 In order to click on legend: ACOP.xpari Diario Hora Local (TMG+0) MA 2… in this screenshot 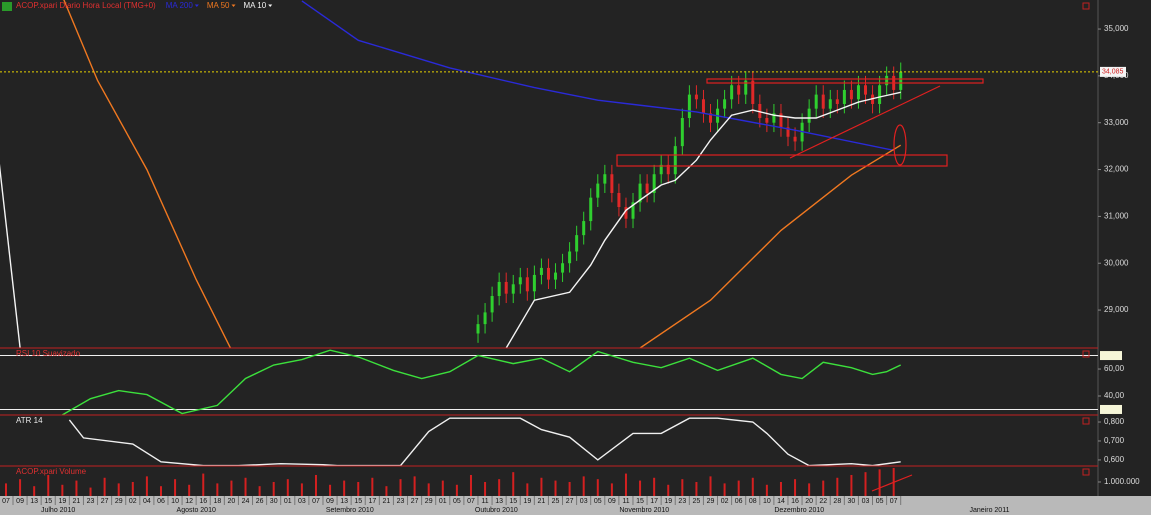, I will do `click(144, 5)`.